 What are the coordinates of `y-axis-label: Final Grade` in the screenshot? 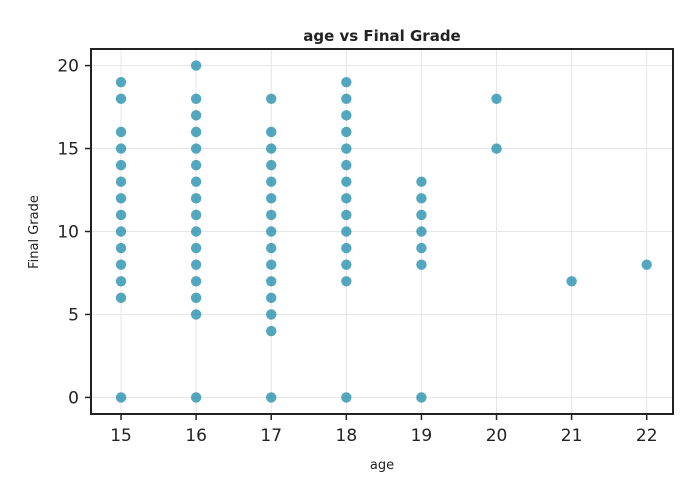 It's located at (34, 232).